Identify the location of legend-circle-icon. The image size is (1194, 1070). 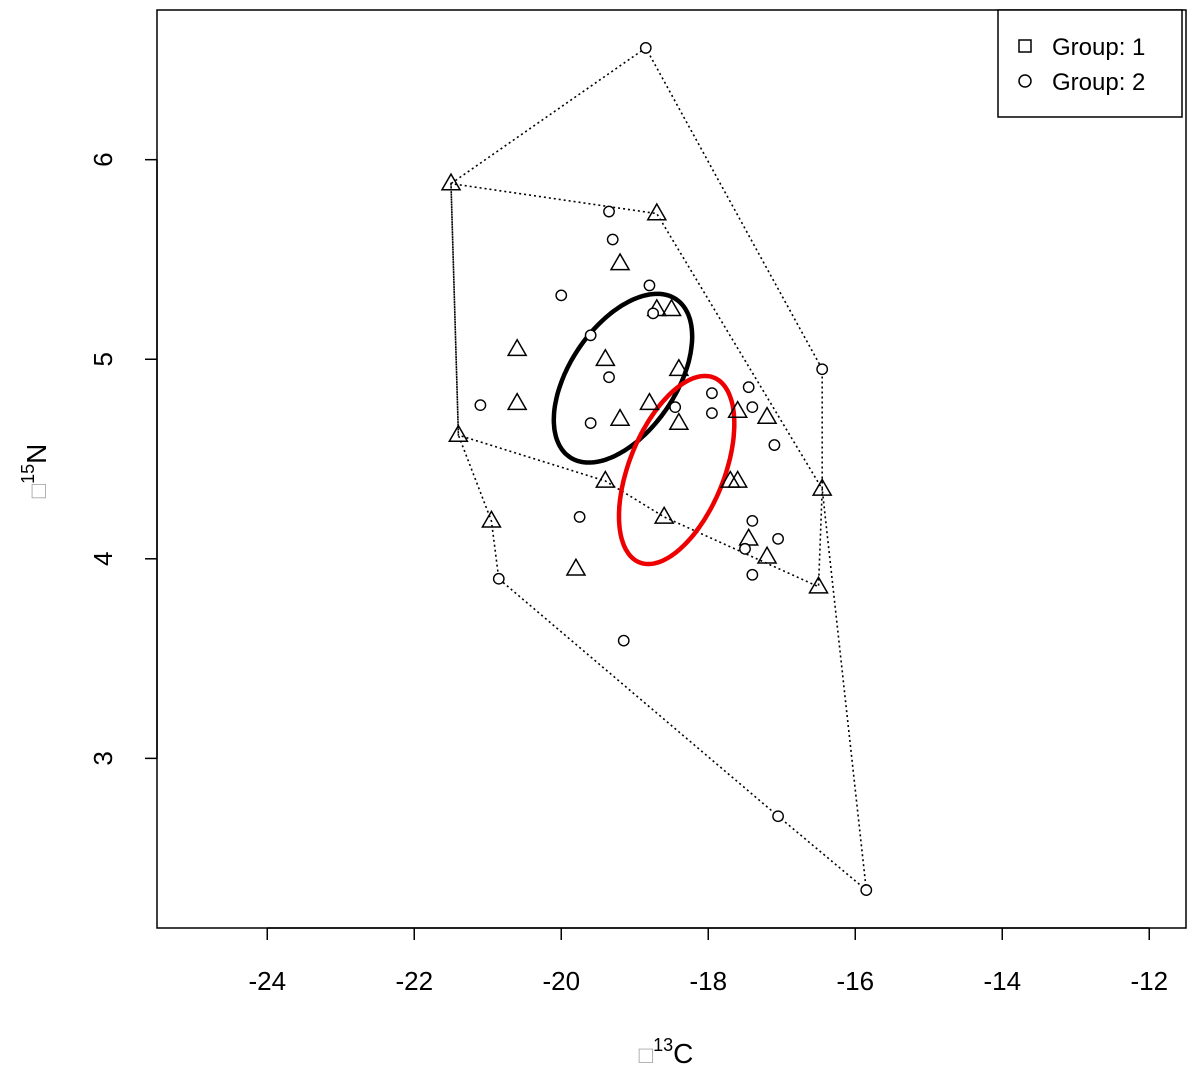
(1025, 81).